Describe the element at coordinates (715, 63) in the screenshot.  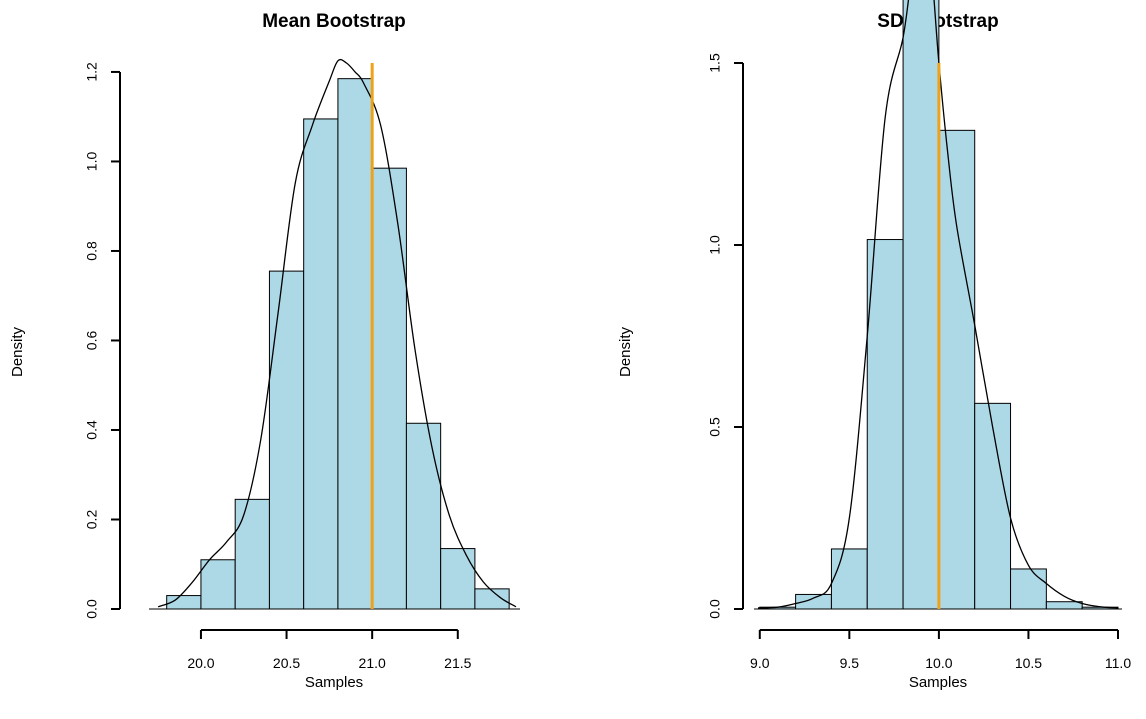
I see `sd-bootstrap-y-tick-label-3: 1.5` at that location.